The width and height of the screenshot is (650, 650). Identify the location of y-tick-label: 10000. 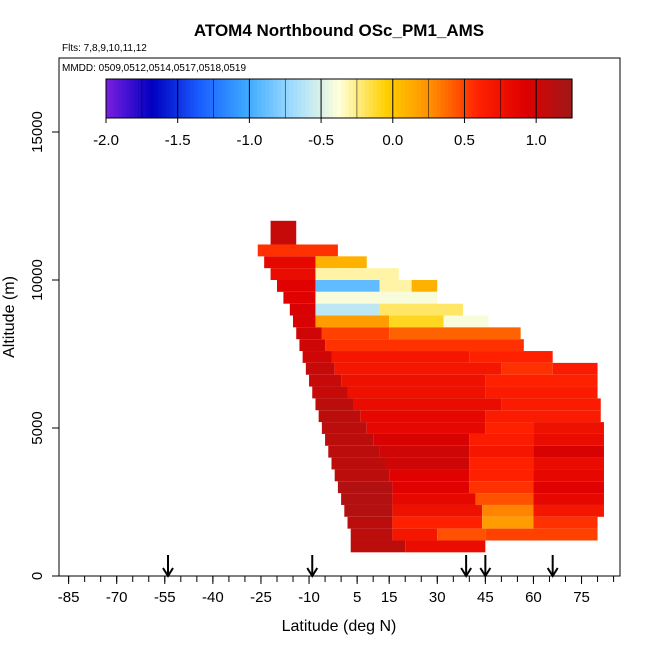
(37, 280).